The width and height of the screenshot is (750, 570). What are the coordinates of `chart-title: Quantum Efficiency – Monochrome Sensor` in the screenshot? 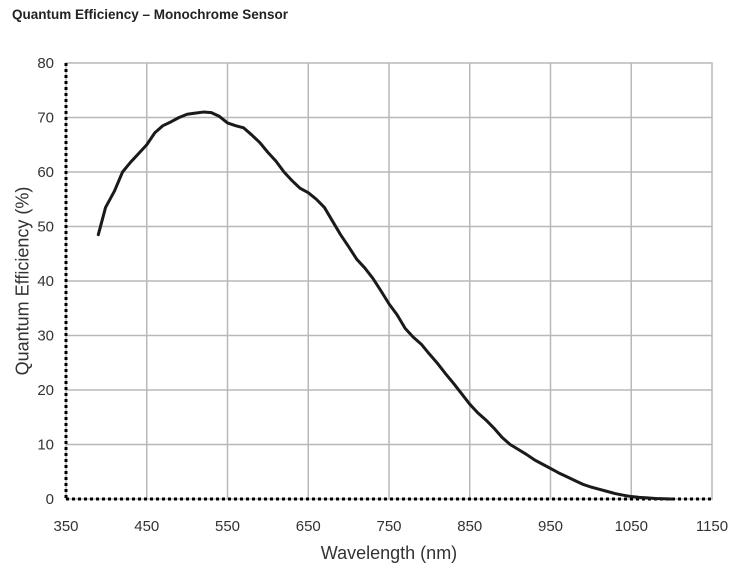 It's located at (150, 14).